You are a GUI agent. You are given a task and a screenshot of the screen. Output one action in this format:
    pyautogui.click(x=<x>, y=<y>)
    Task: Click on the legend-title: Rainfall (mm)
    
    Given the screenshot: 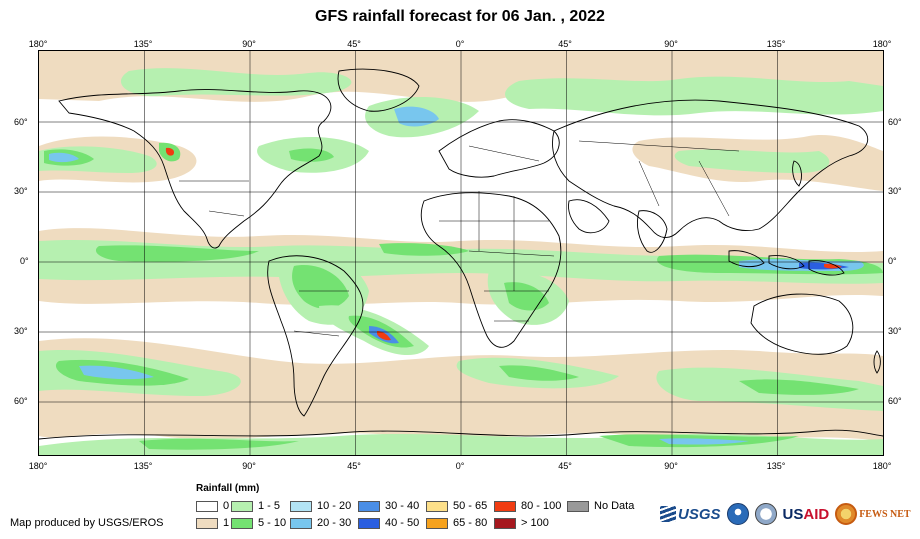 What is the action you would take?
    pyautogui.click(x=228, y=488)
    